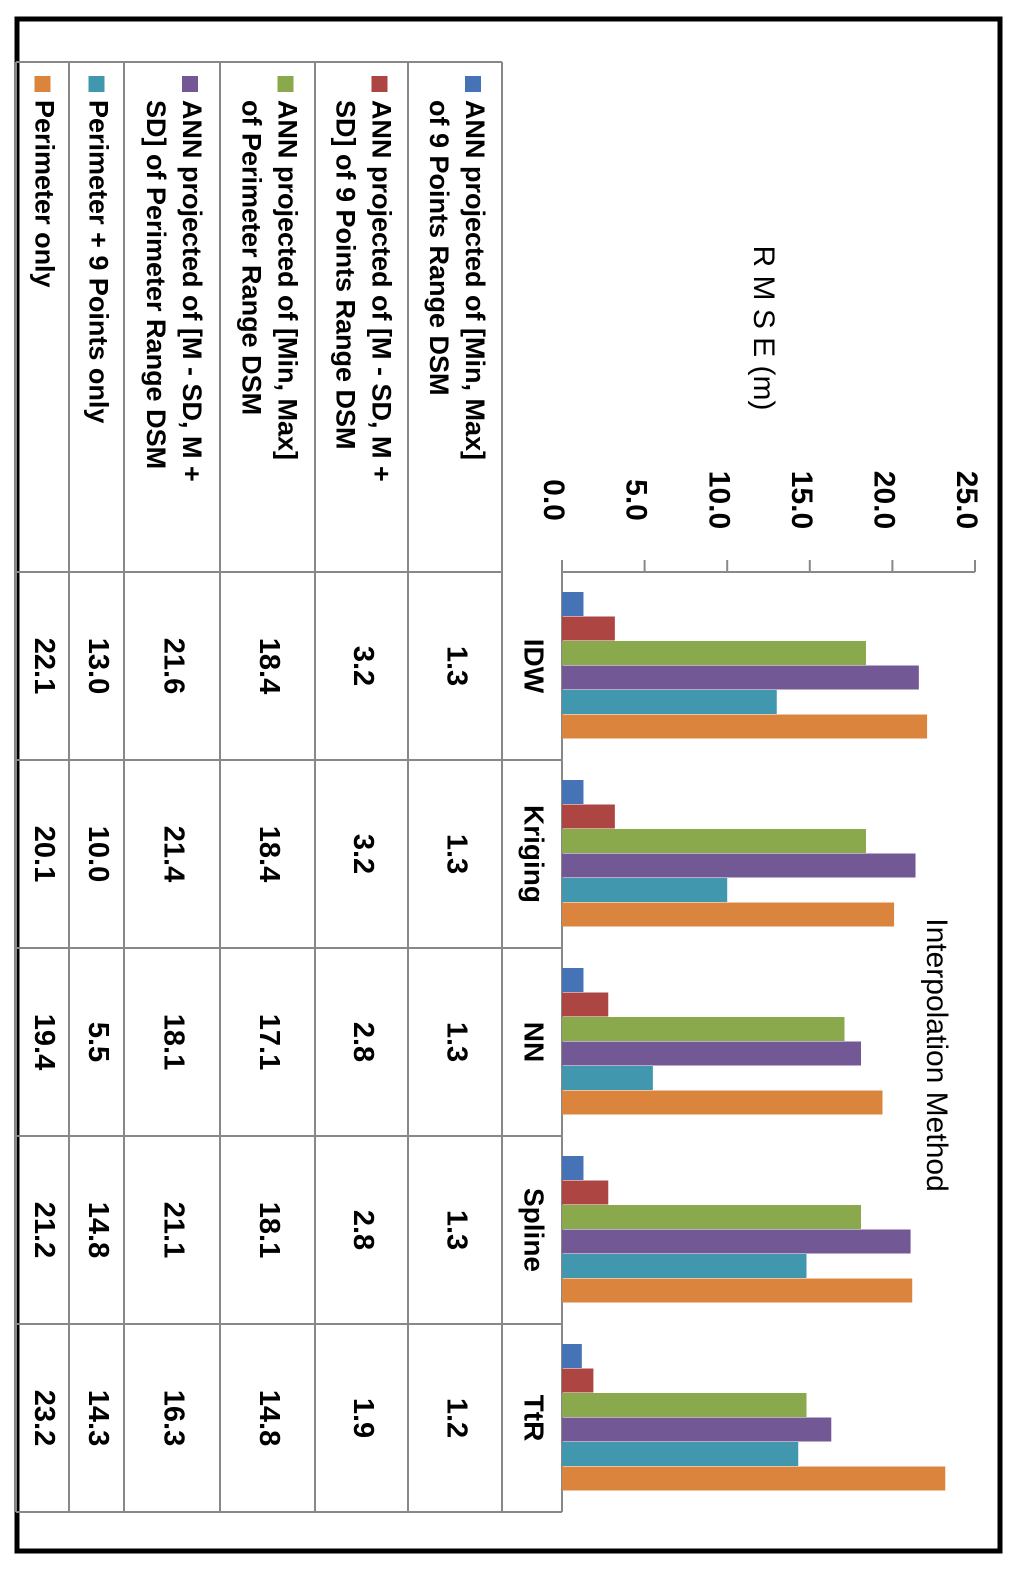 This screenshot has height=1574, width=1024. Describe the element at coordinates (173, 854) in the screenshot. I see `table-cell-value: 21.4` at that location.